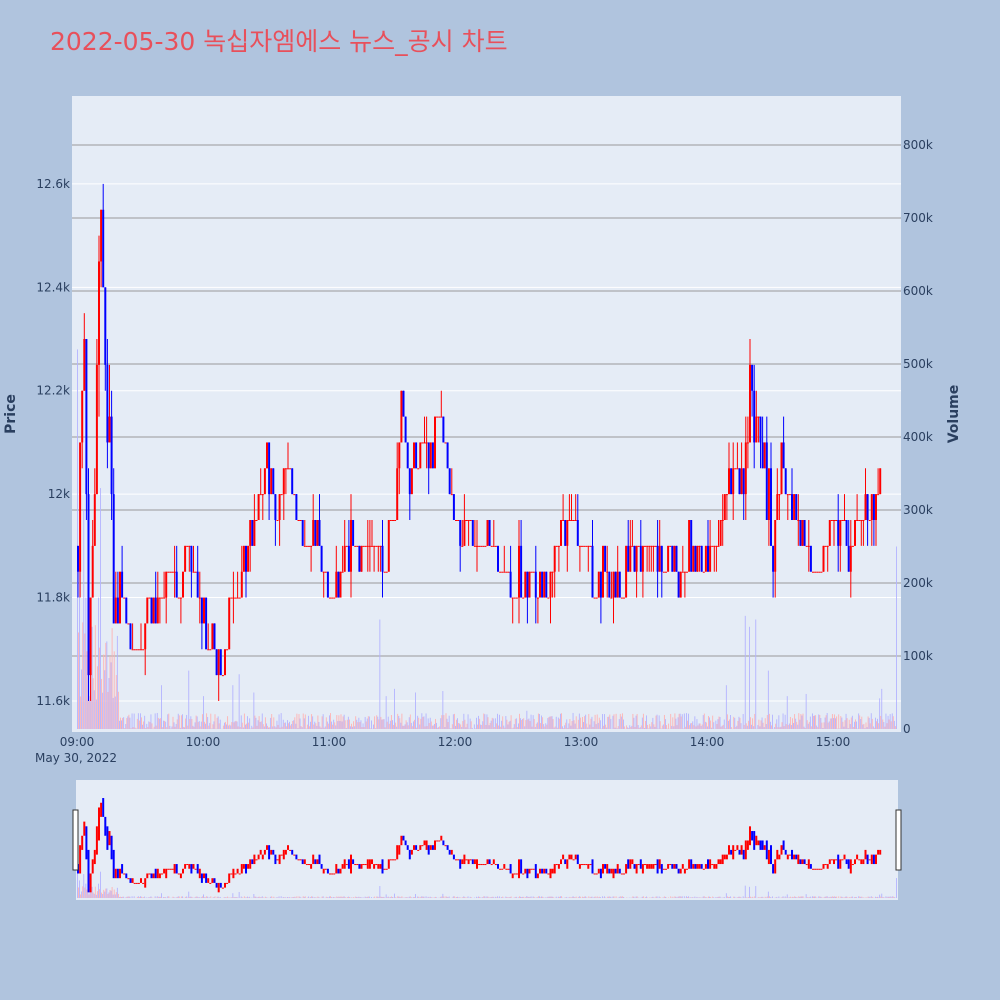  I want to click on range-slider, so click(487, 840).